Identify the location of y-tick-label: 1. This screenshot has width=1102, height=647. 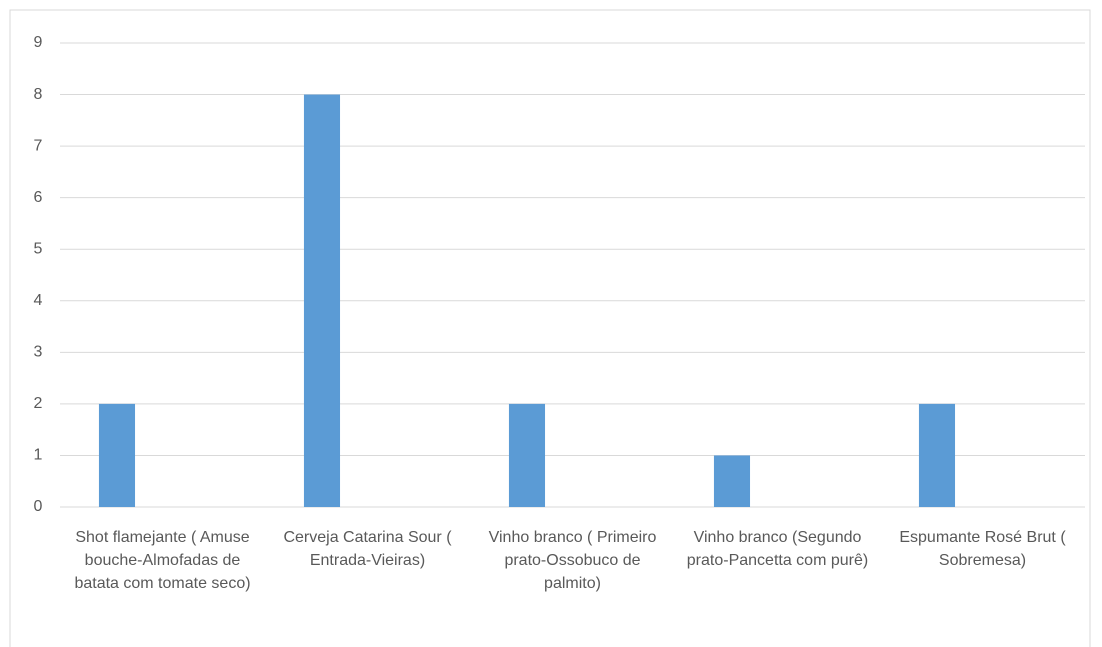
(38, 455).